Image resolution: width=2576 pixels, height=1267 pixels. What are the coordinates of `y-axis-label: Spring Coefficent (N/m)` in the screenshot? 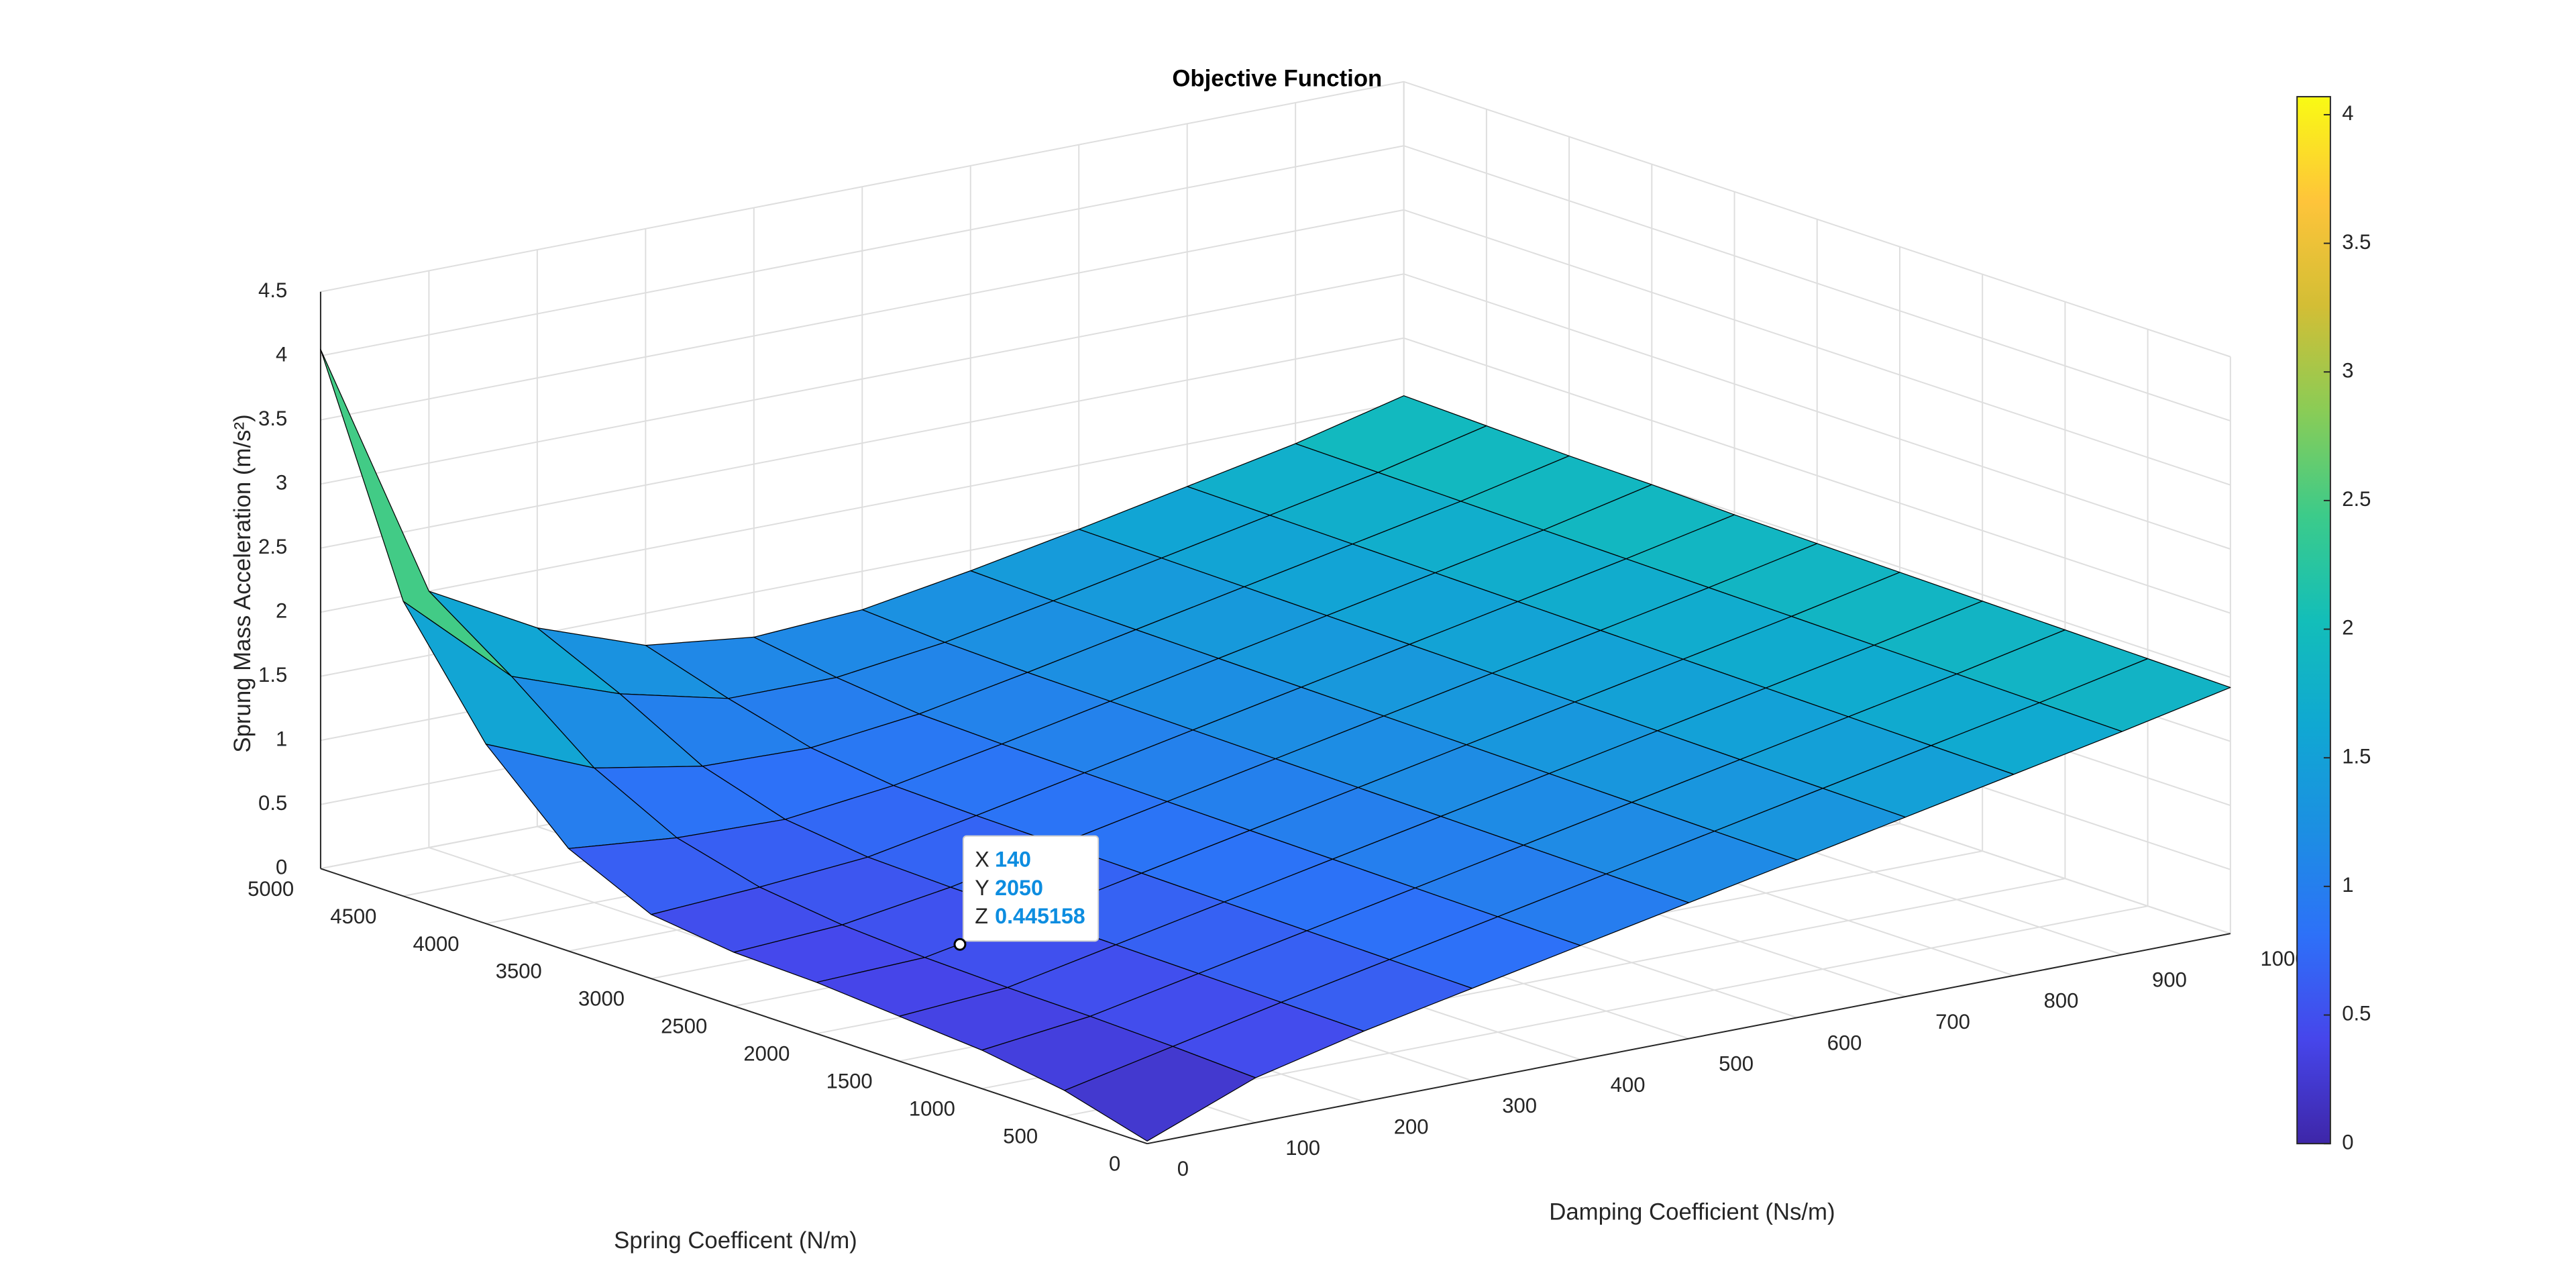 It's located at (735, 1241).